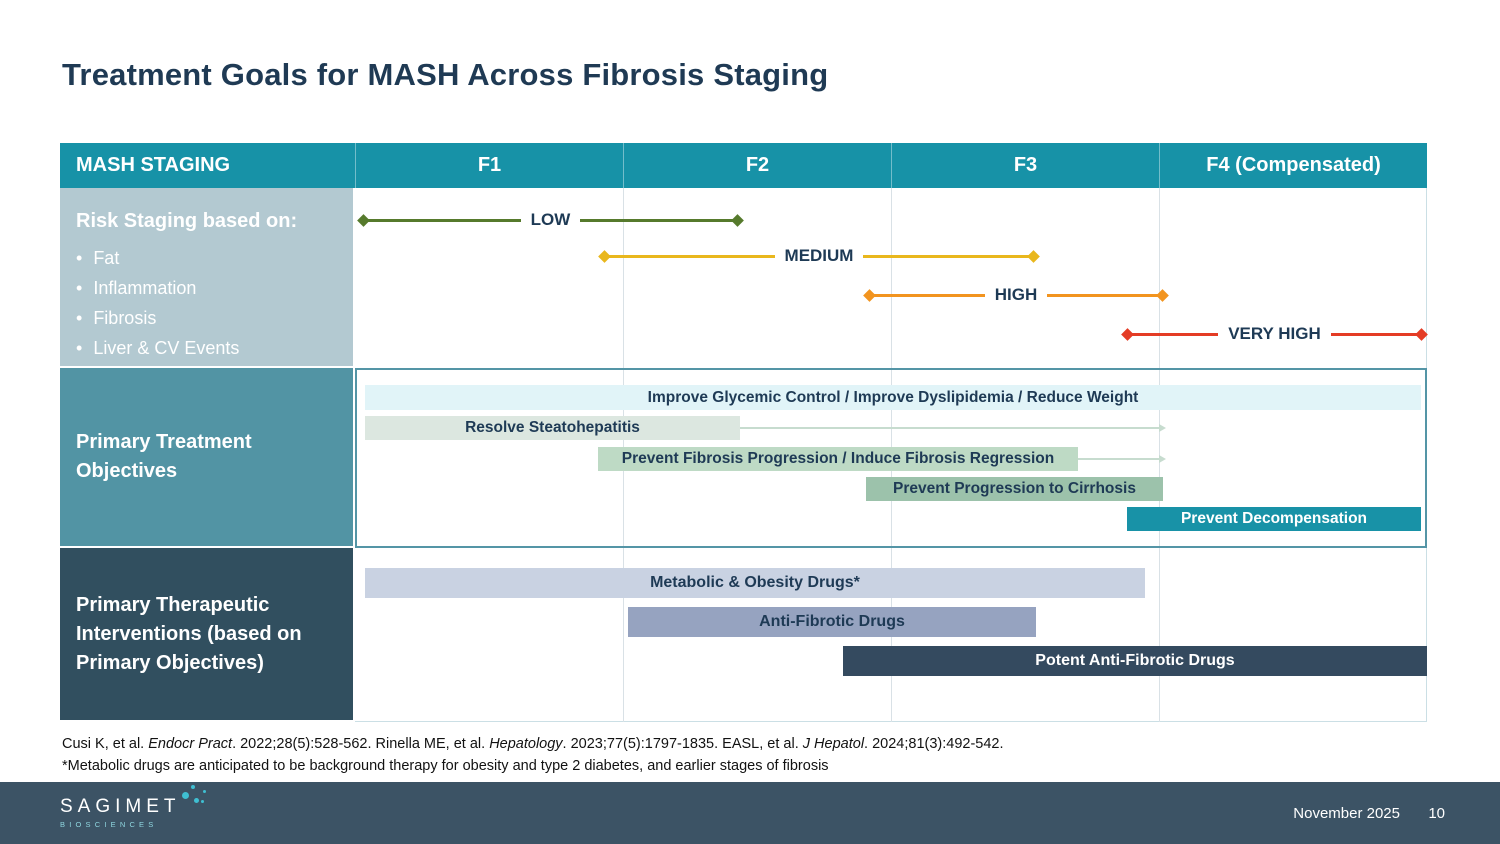 This screenshot has height=844, width=1500. I want to click on risk-arrow-medium: MEDIUM, so click(819, 256).